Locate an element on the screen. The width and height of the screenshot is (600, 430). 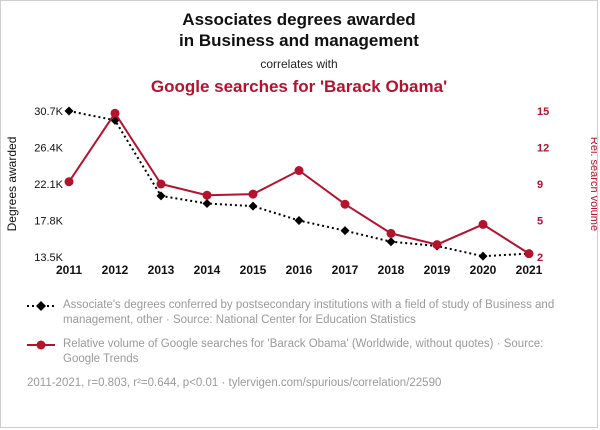
left-axis-tick: 26.4K is located at coordinates (48, 149).